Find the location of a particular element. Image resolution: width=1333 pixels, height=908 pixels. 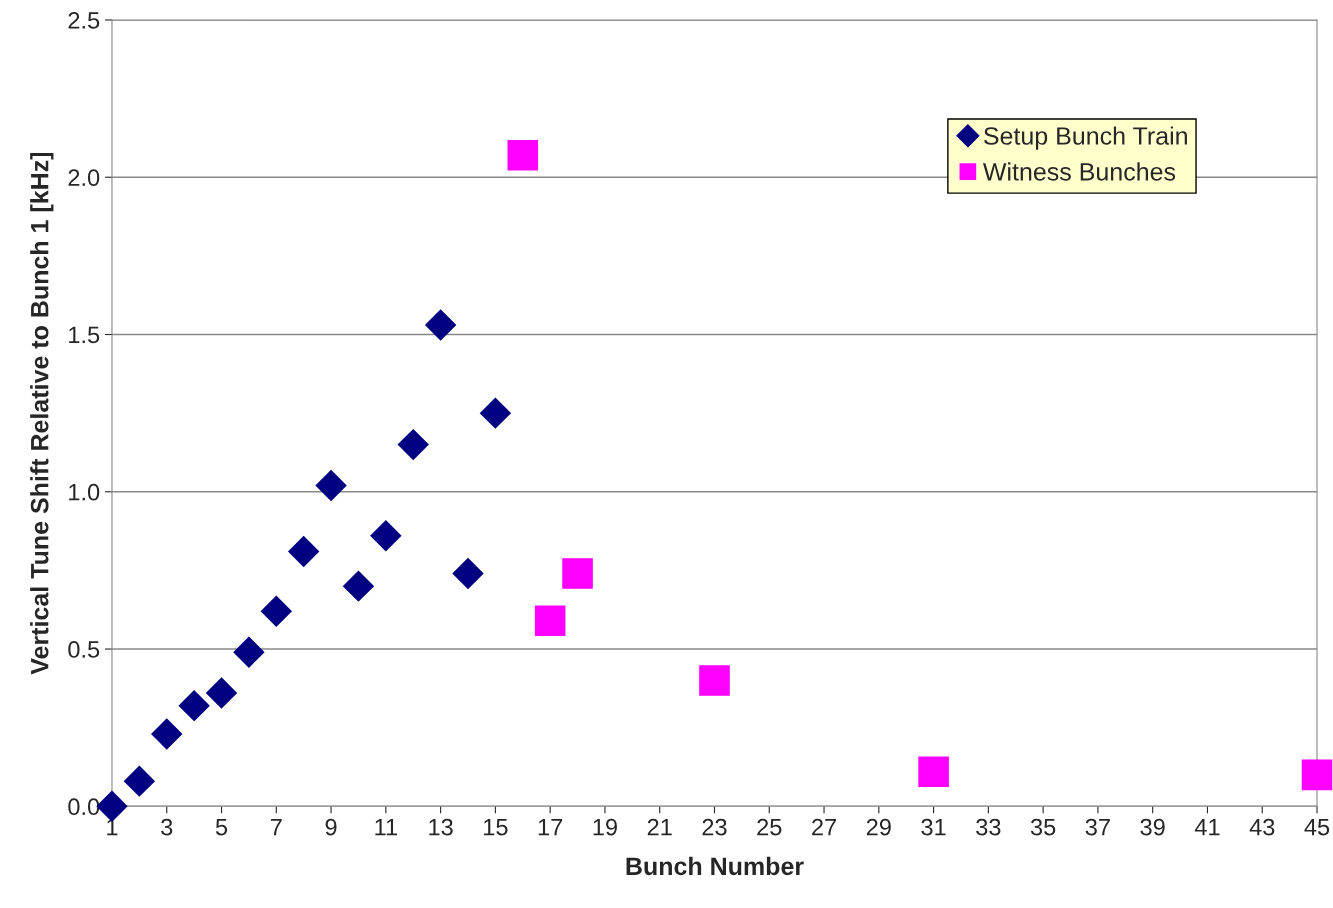

y-tick-label: 1.5 is located at coordinates (84, 335).